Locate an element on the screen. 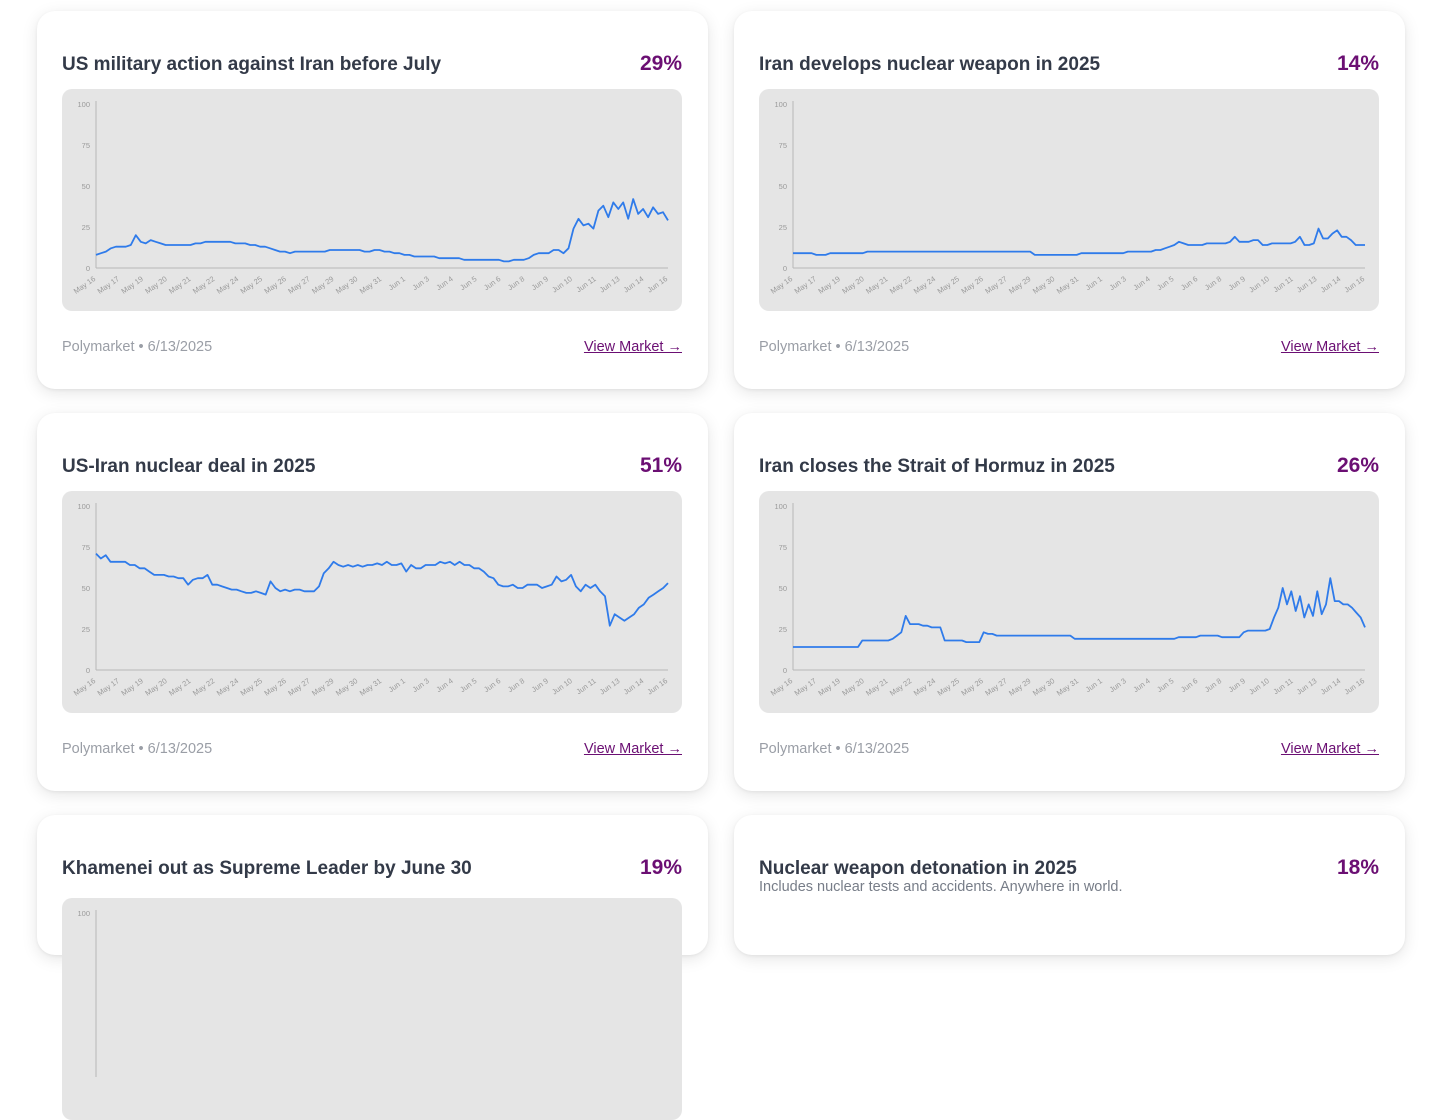 The width and height of the screenshot is (1456, 1120). chart-svg: 100 is located at coordinates (87, 993).